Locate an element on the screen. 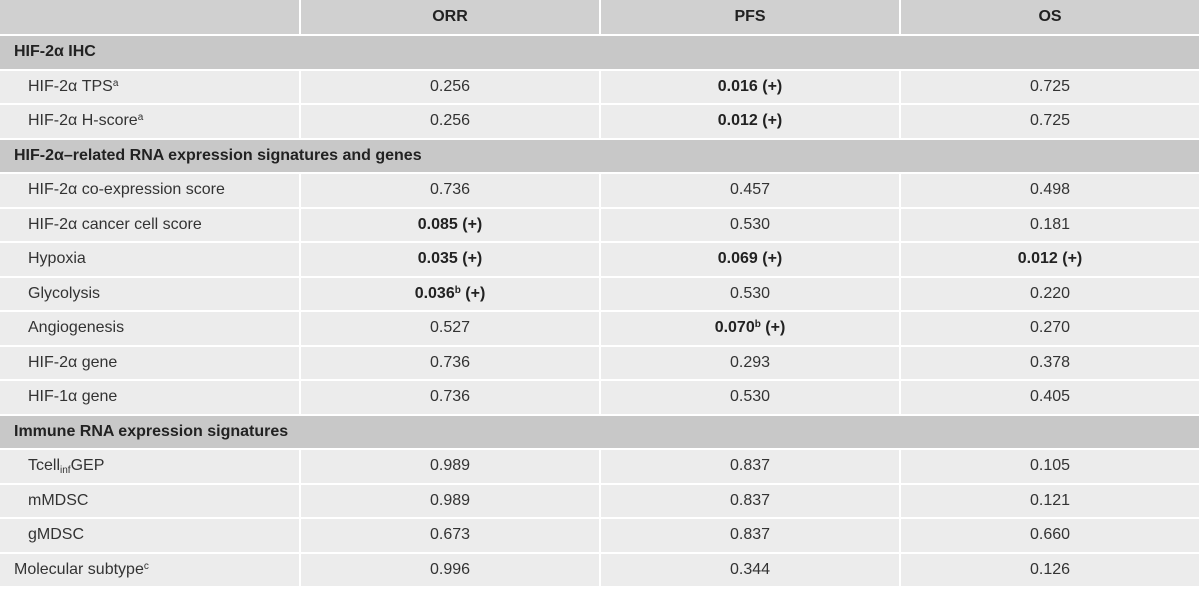  os-cell: 0.725 is located at coordinates (1050, 87).